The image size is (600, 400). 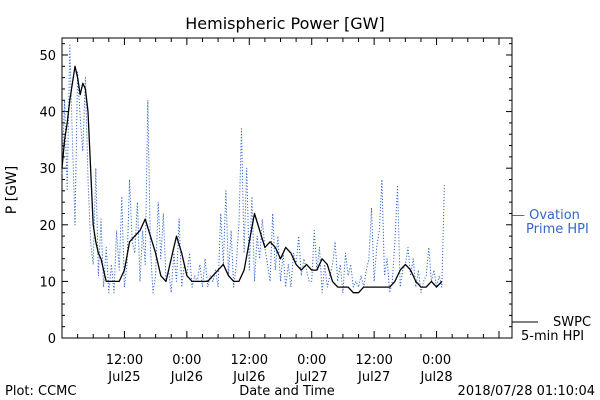 What do you see at coordinates (40, 391) in the screenshot?
I see `plot-source: Plot: CCMC` at bounding box center [40, 391].